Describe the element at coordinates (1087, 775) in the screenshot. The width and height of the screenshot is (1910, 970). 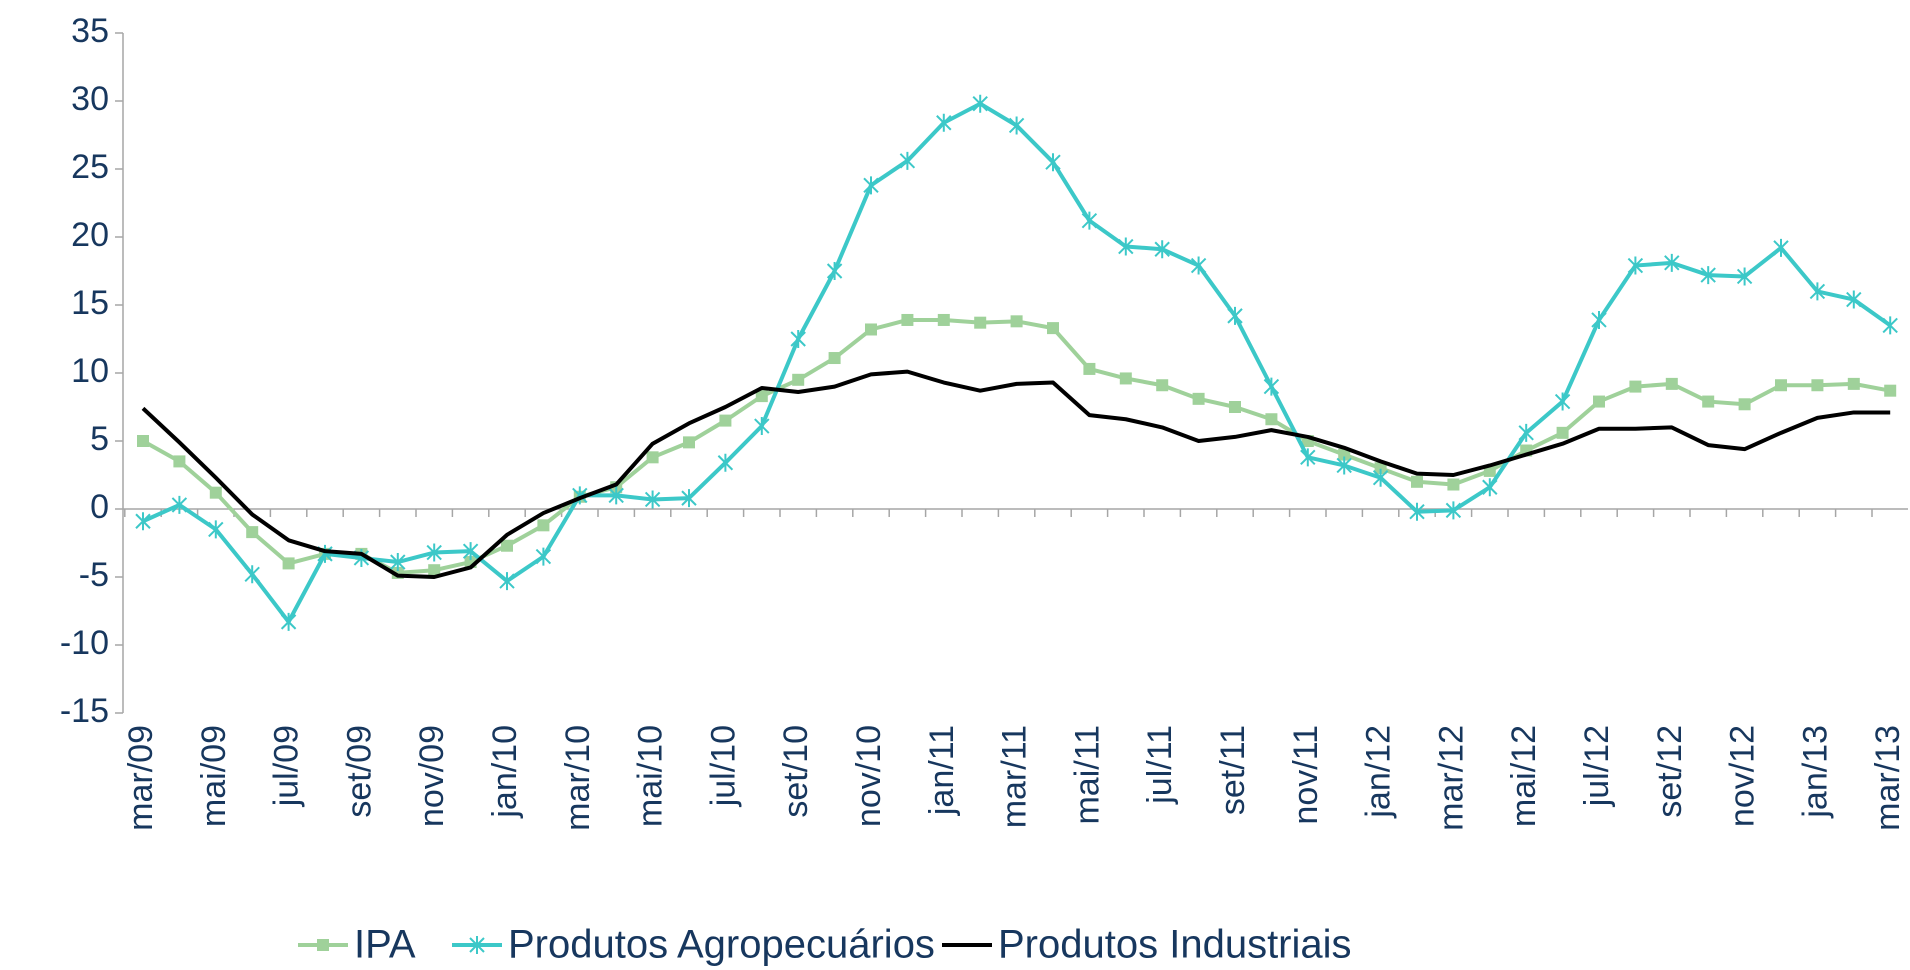
I see `x-tick-label: mai/11` at that location.